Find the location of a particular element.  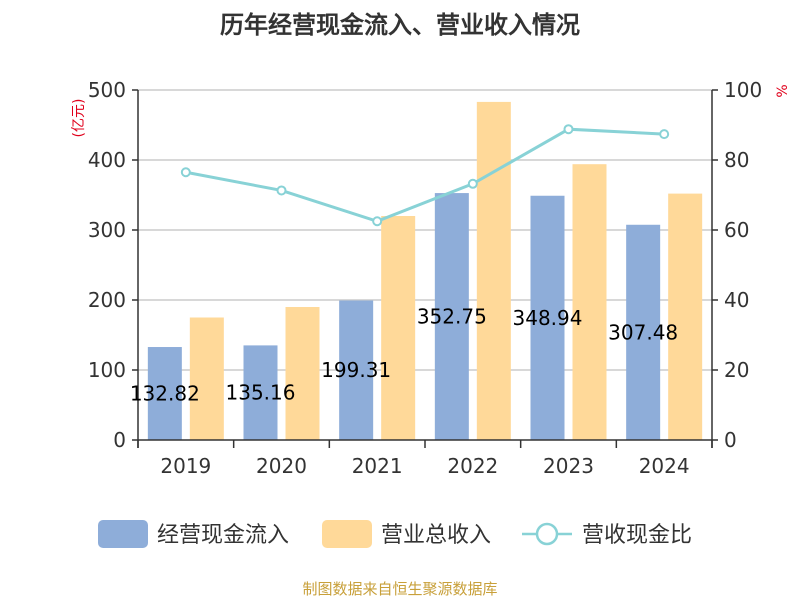

data-label-cash-inflow: 135.16 is located at coordinates (261, 393).